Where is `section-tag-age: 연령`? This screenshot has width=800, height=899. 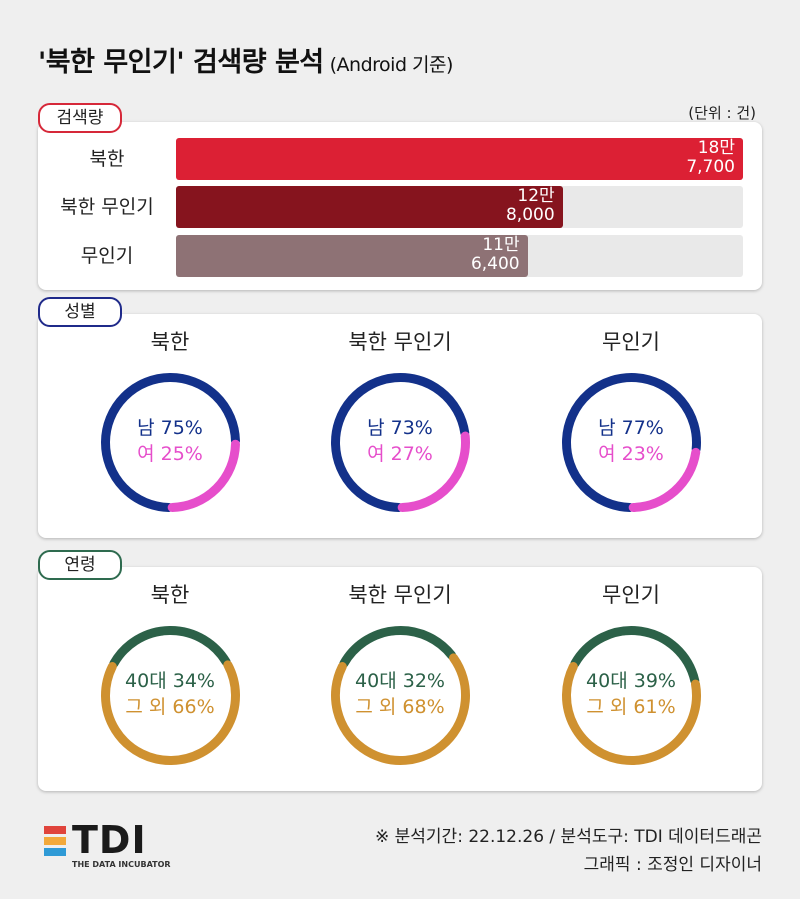 section-tag-age: 연령 is located at coordinates (80, 565).